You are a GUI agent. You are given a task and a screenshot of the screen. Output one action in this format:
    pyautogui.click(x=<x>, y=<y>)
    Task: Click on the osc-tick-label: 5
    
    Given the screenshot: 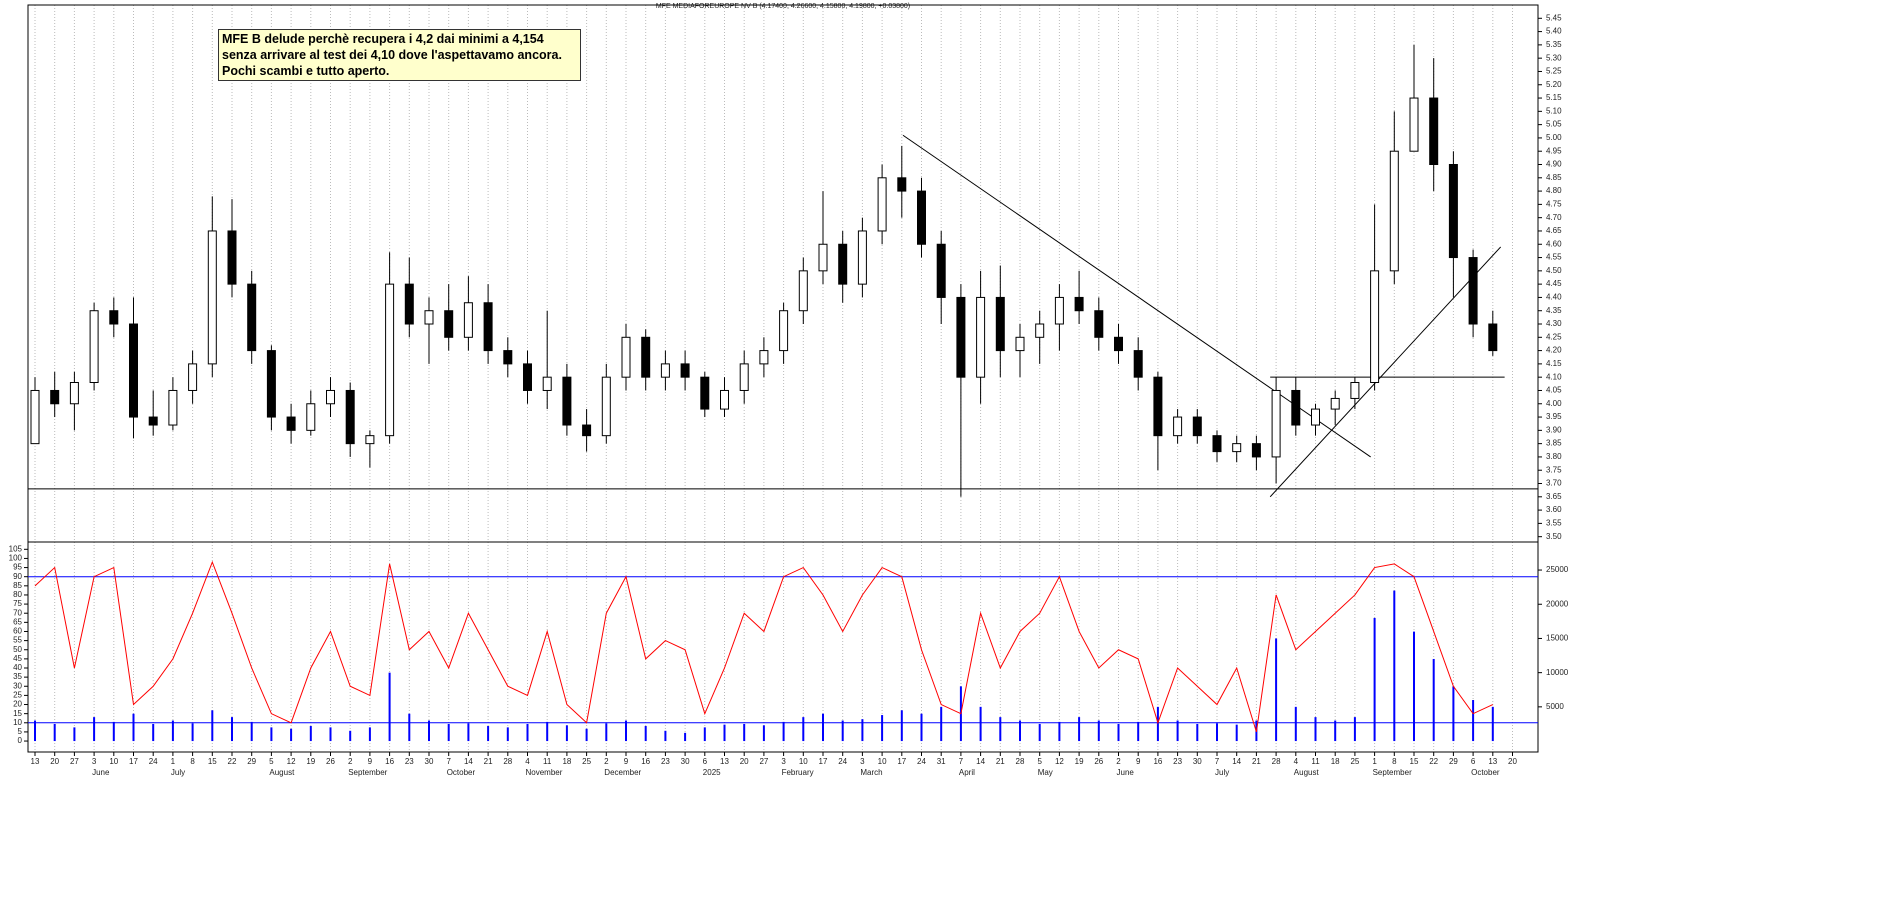 What is the action you would take?
    pyautogui.click(x=20, y=731)
    